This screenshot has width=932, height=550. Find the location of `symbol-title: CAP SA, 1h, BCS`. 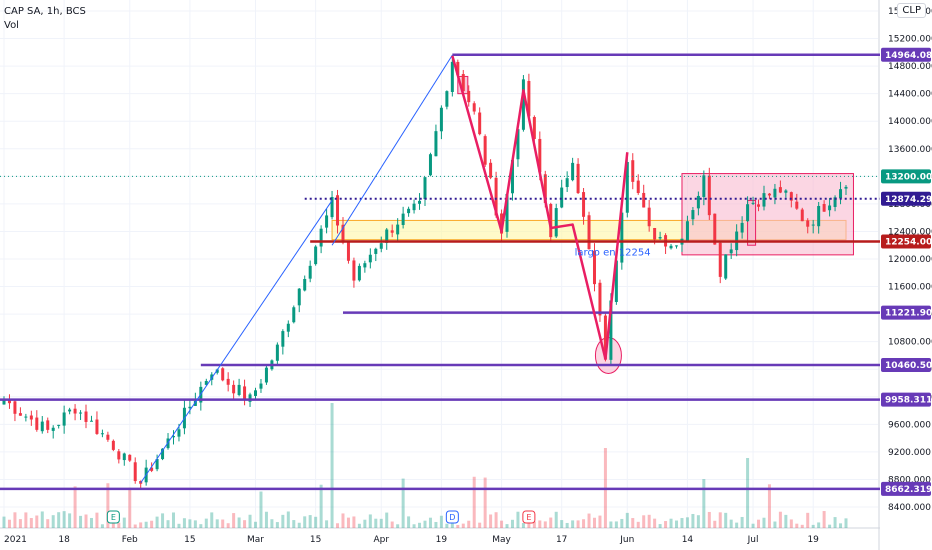

symbol-title: CAP SA, 1h, BCS is located at coordinates (45, 11).